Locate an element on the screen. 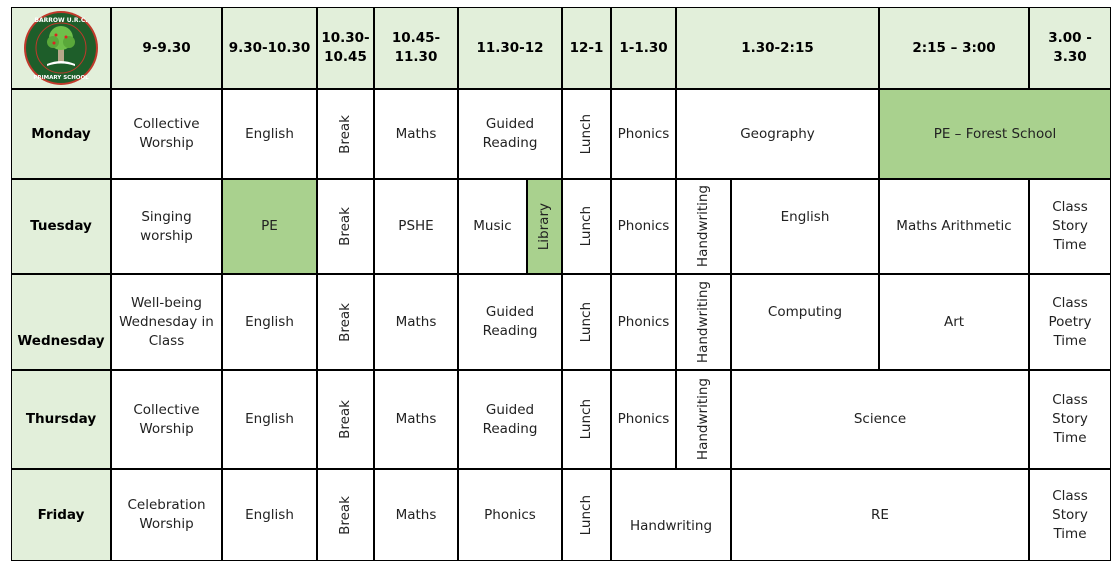 The height and width of the screenshot is (571, 1120). header-time: 12-1 is located at coordinates (586, 48).